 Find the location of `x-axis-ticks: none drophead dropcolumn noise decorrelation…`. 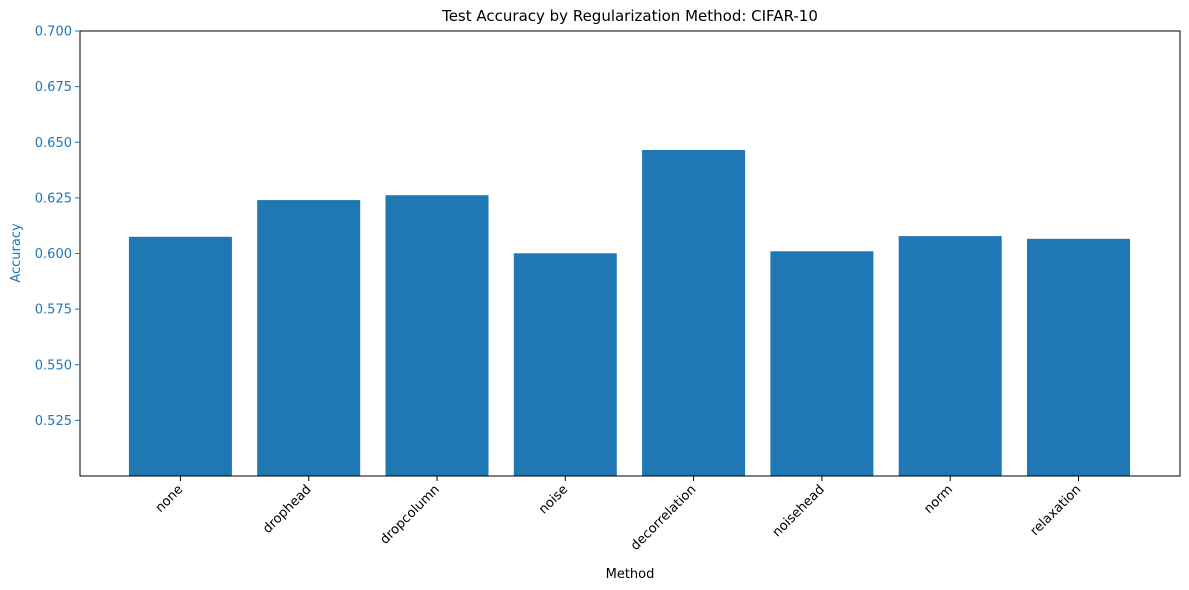

x-axis-ticks: none drophead dropcolumn noise decorrelation… is located at coordinates (619, 515).